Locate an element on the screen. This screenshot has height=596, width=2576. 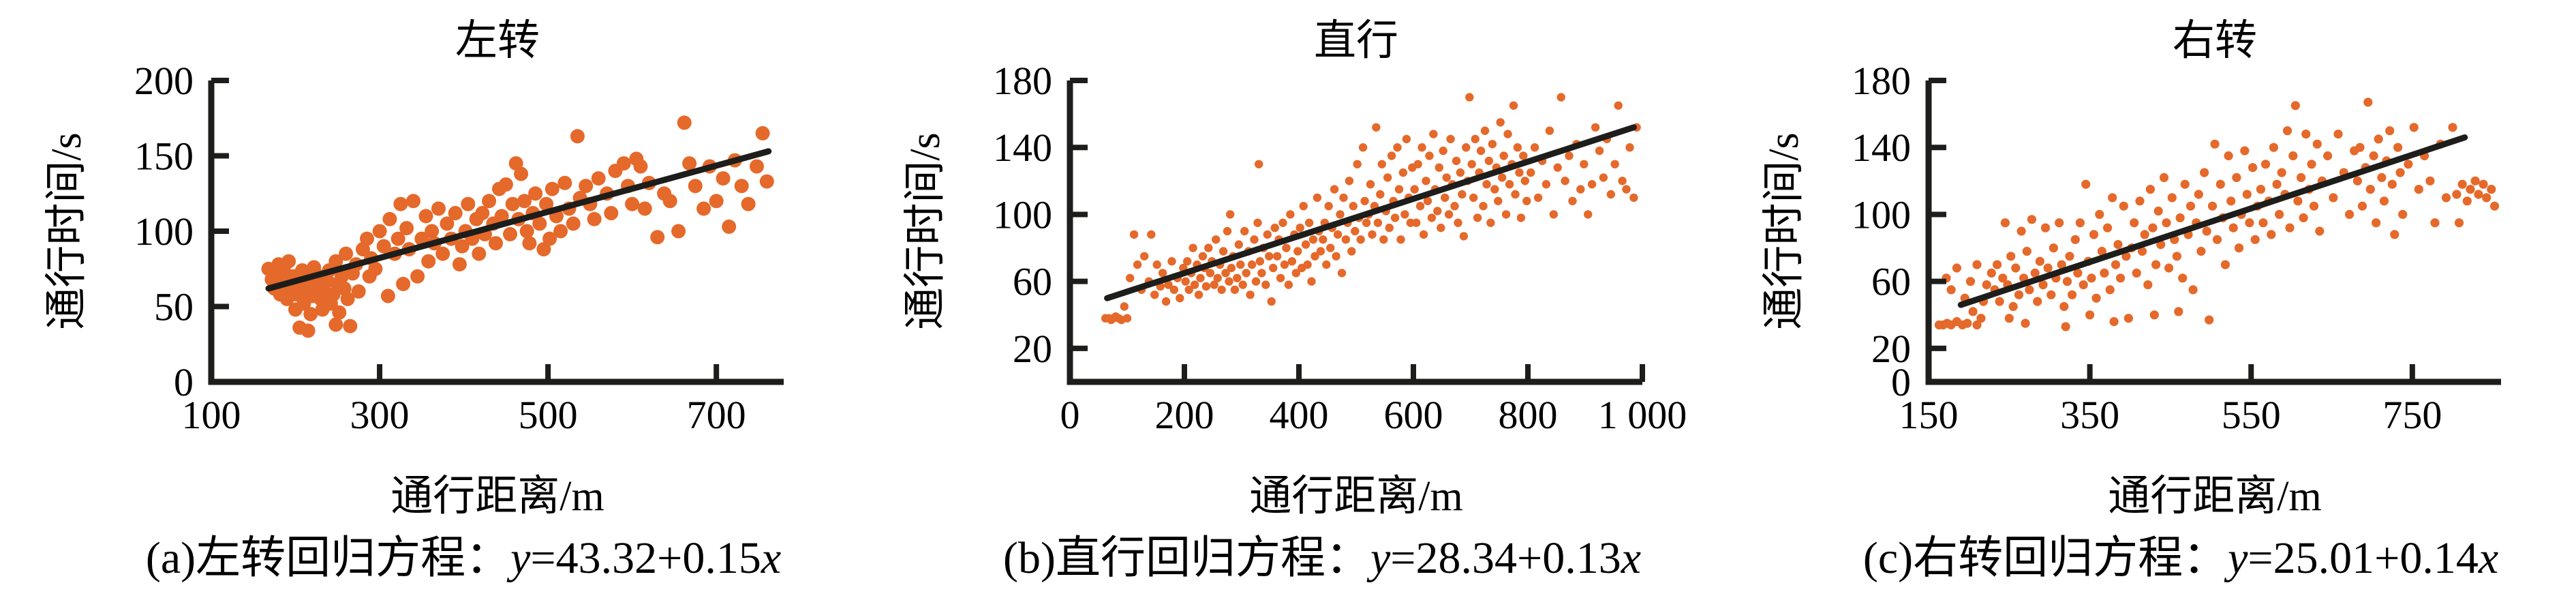
x-tick-label: 800 is located at coordinates (1529, 415).